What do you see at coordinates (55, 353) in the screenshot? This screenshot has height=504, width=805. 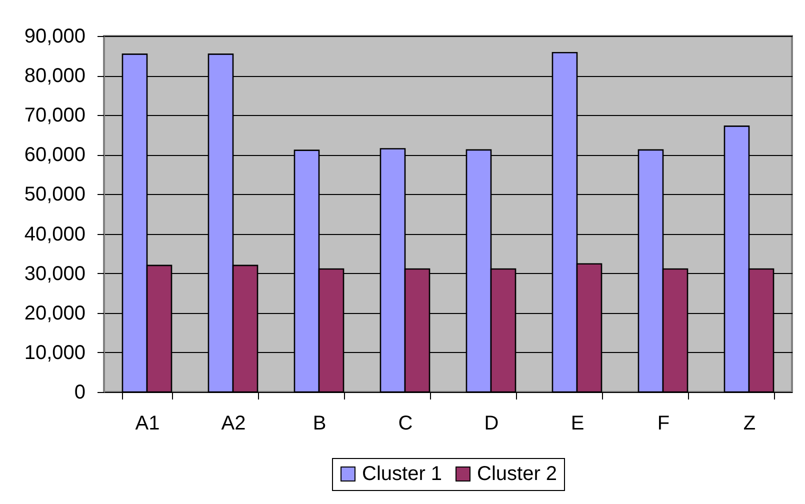 I see `y-tick-label: 10,000` at bounding box center [55, 353].